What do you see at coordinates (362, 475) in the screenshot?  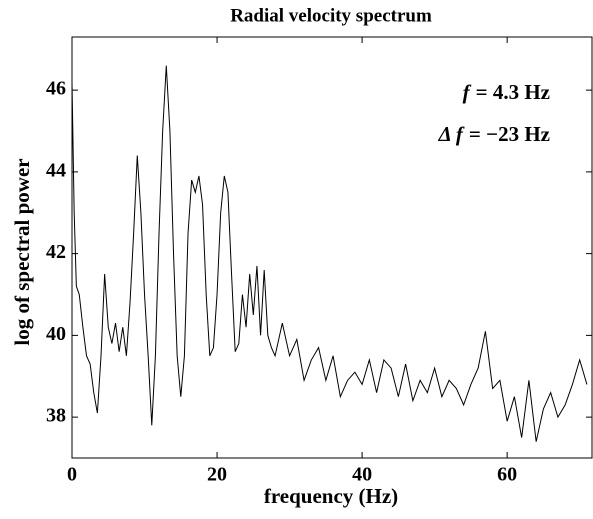 I see `x-tick-label: 40` at bounding box center [362, 475].